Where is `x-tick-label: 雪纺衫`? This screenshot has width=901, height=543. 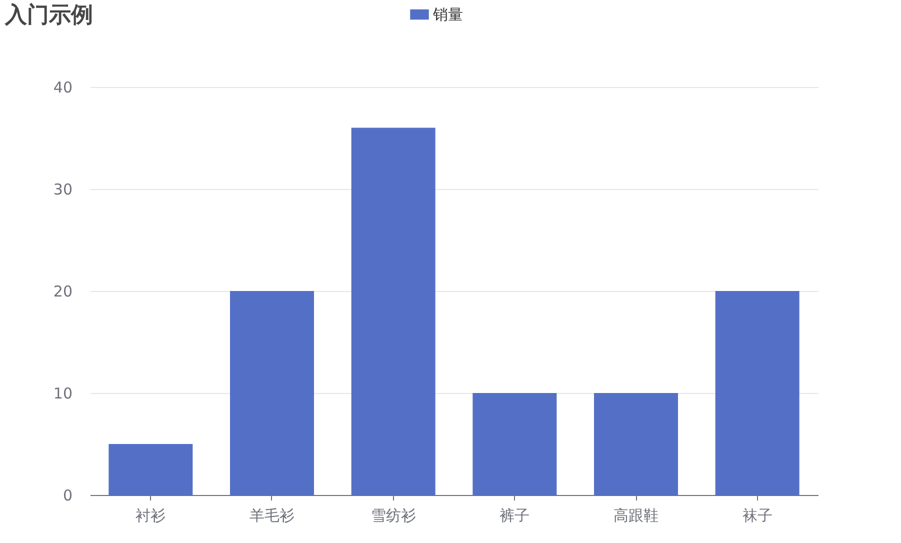 x-tick-label: 雪纺衫 is located at coordinates (393, 515).